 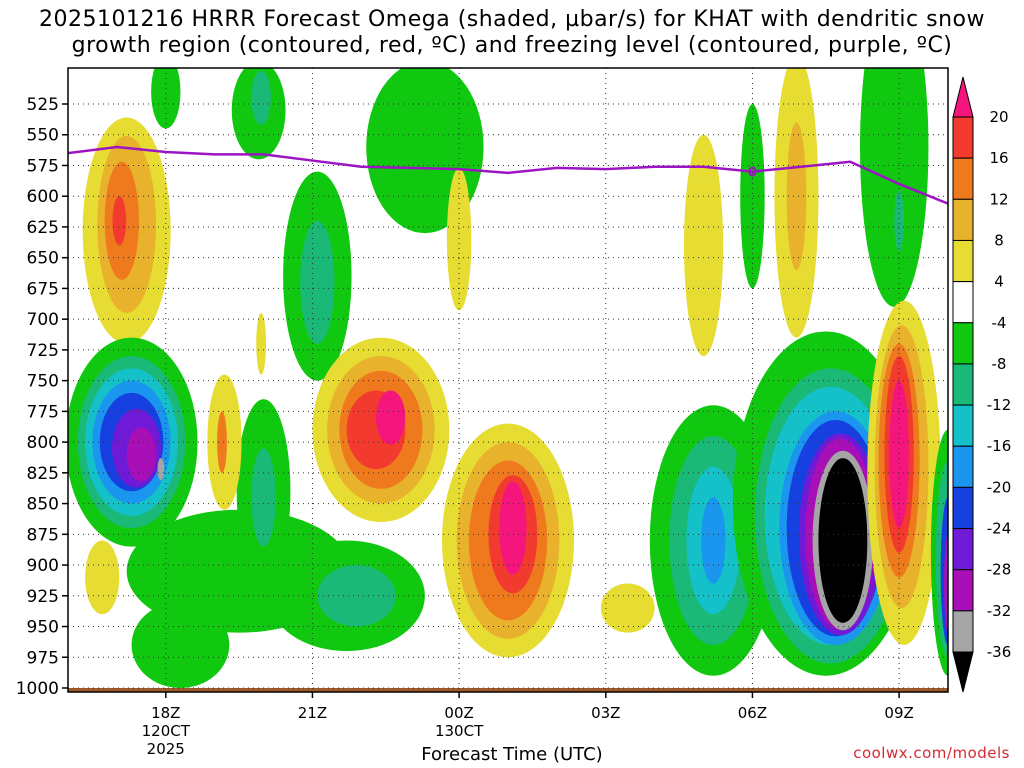 What do you see at coordinates (43, 289) in the screenshot?
I see `y-tick-label-675: 675` at bounding box center [43, 289].